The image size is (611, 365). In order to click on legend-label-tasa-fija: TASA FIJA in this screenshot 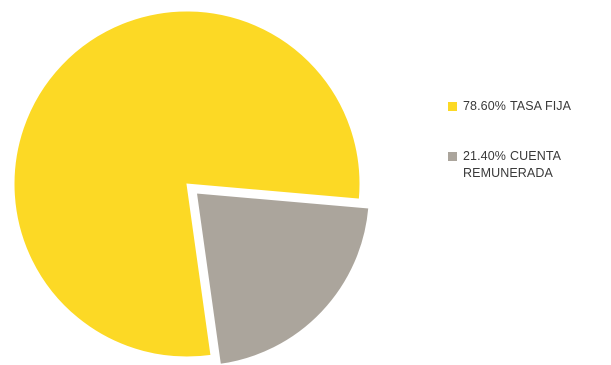, I will do `click(541, 106)`.